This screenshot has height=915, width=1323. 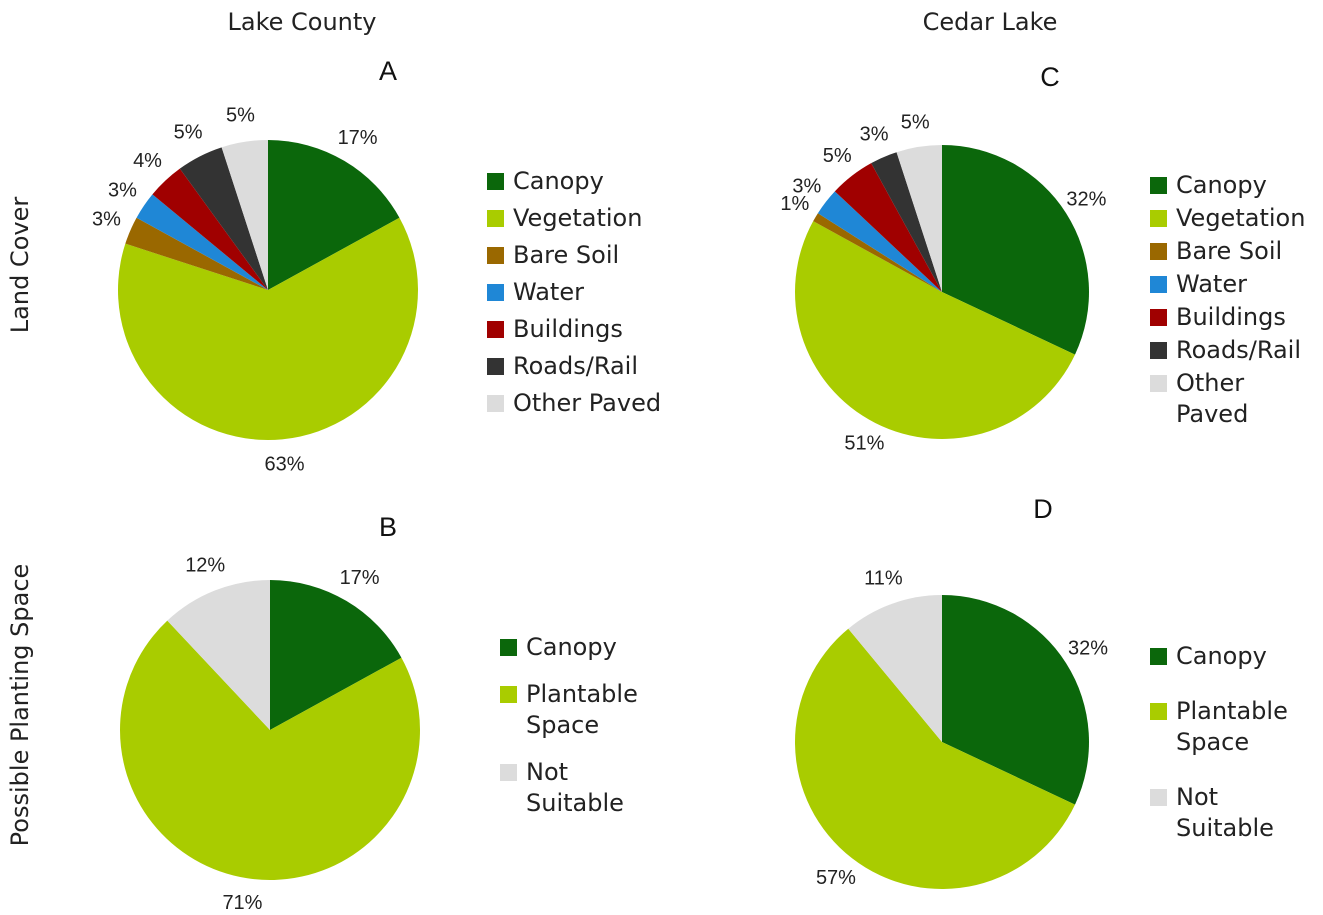 I want to click on legend-item: Plantable Space, so click(x=578, y=710).